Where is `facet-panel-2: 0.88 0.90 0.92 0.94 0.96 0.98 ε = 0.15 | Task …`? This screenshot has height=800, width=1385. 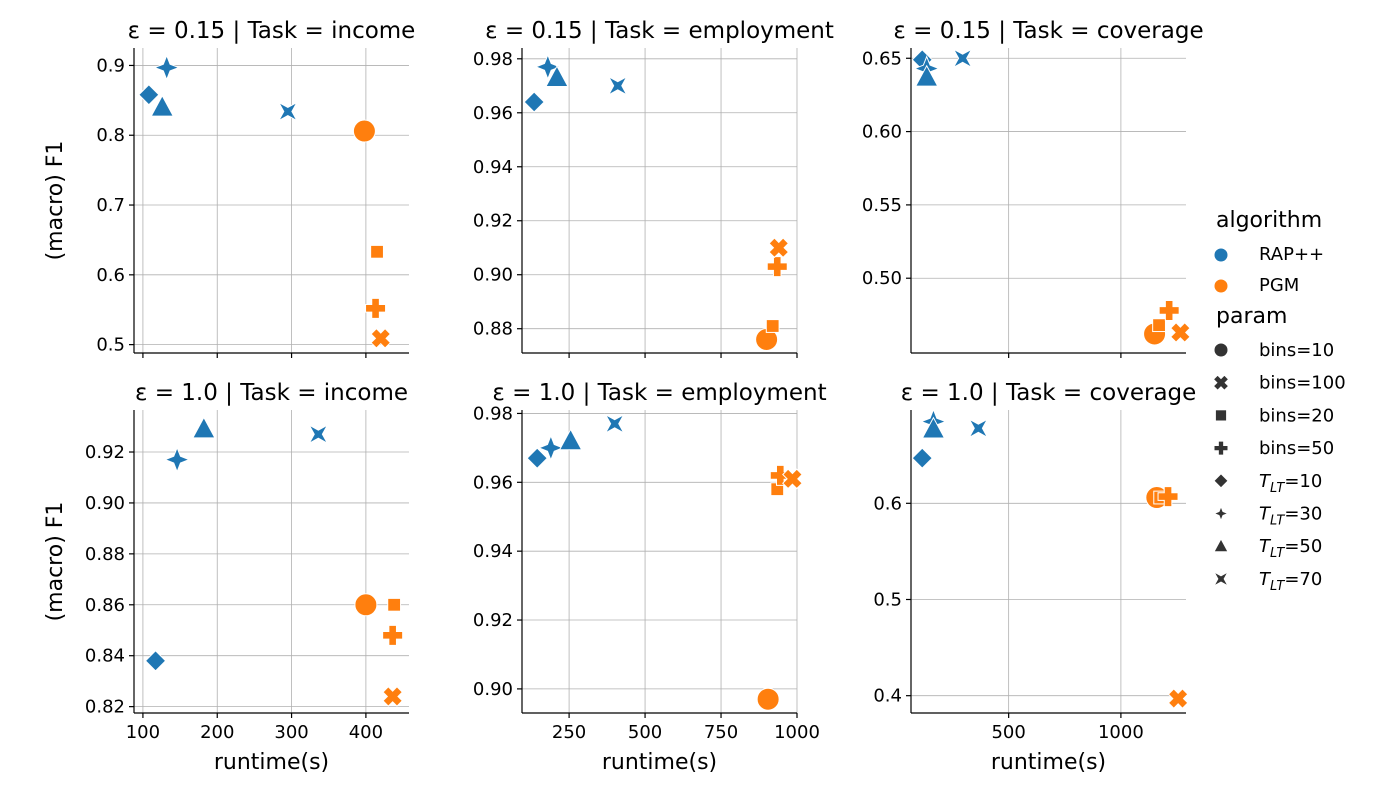 facet-panel-2: 0.88 0.90 0.92 0.94 0.96 0.98 ε = 0.15 | Task … is located at coordinates (653, 188).